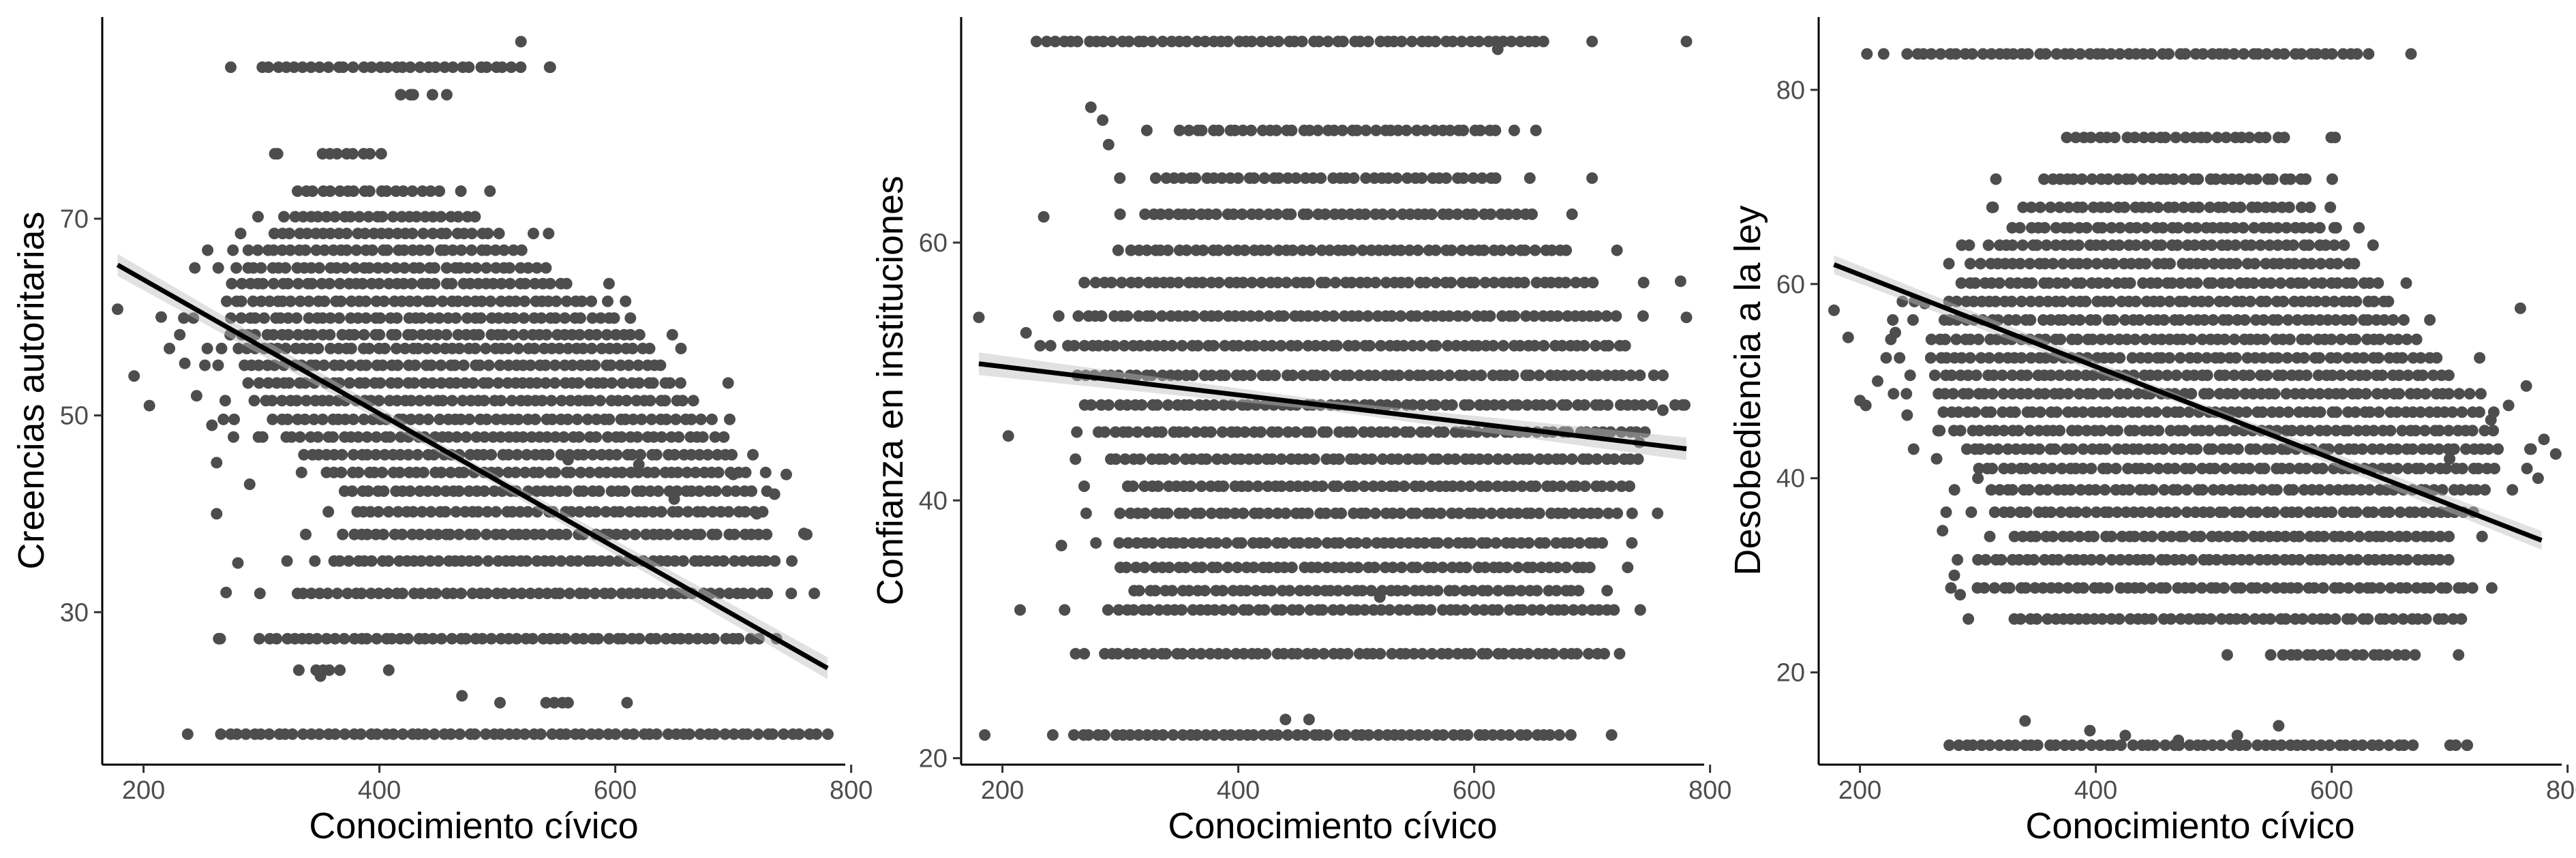 This screenshot has height=858, width=2576. What do you see at coordinates (615, 790) in the screenshot?
I see `x-tick-label: 600` at bounding box center [615, 790].